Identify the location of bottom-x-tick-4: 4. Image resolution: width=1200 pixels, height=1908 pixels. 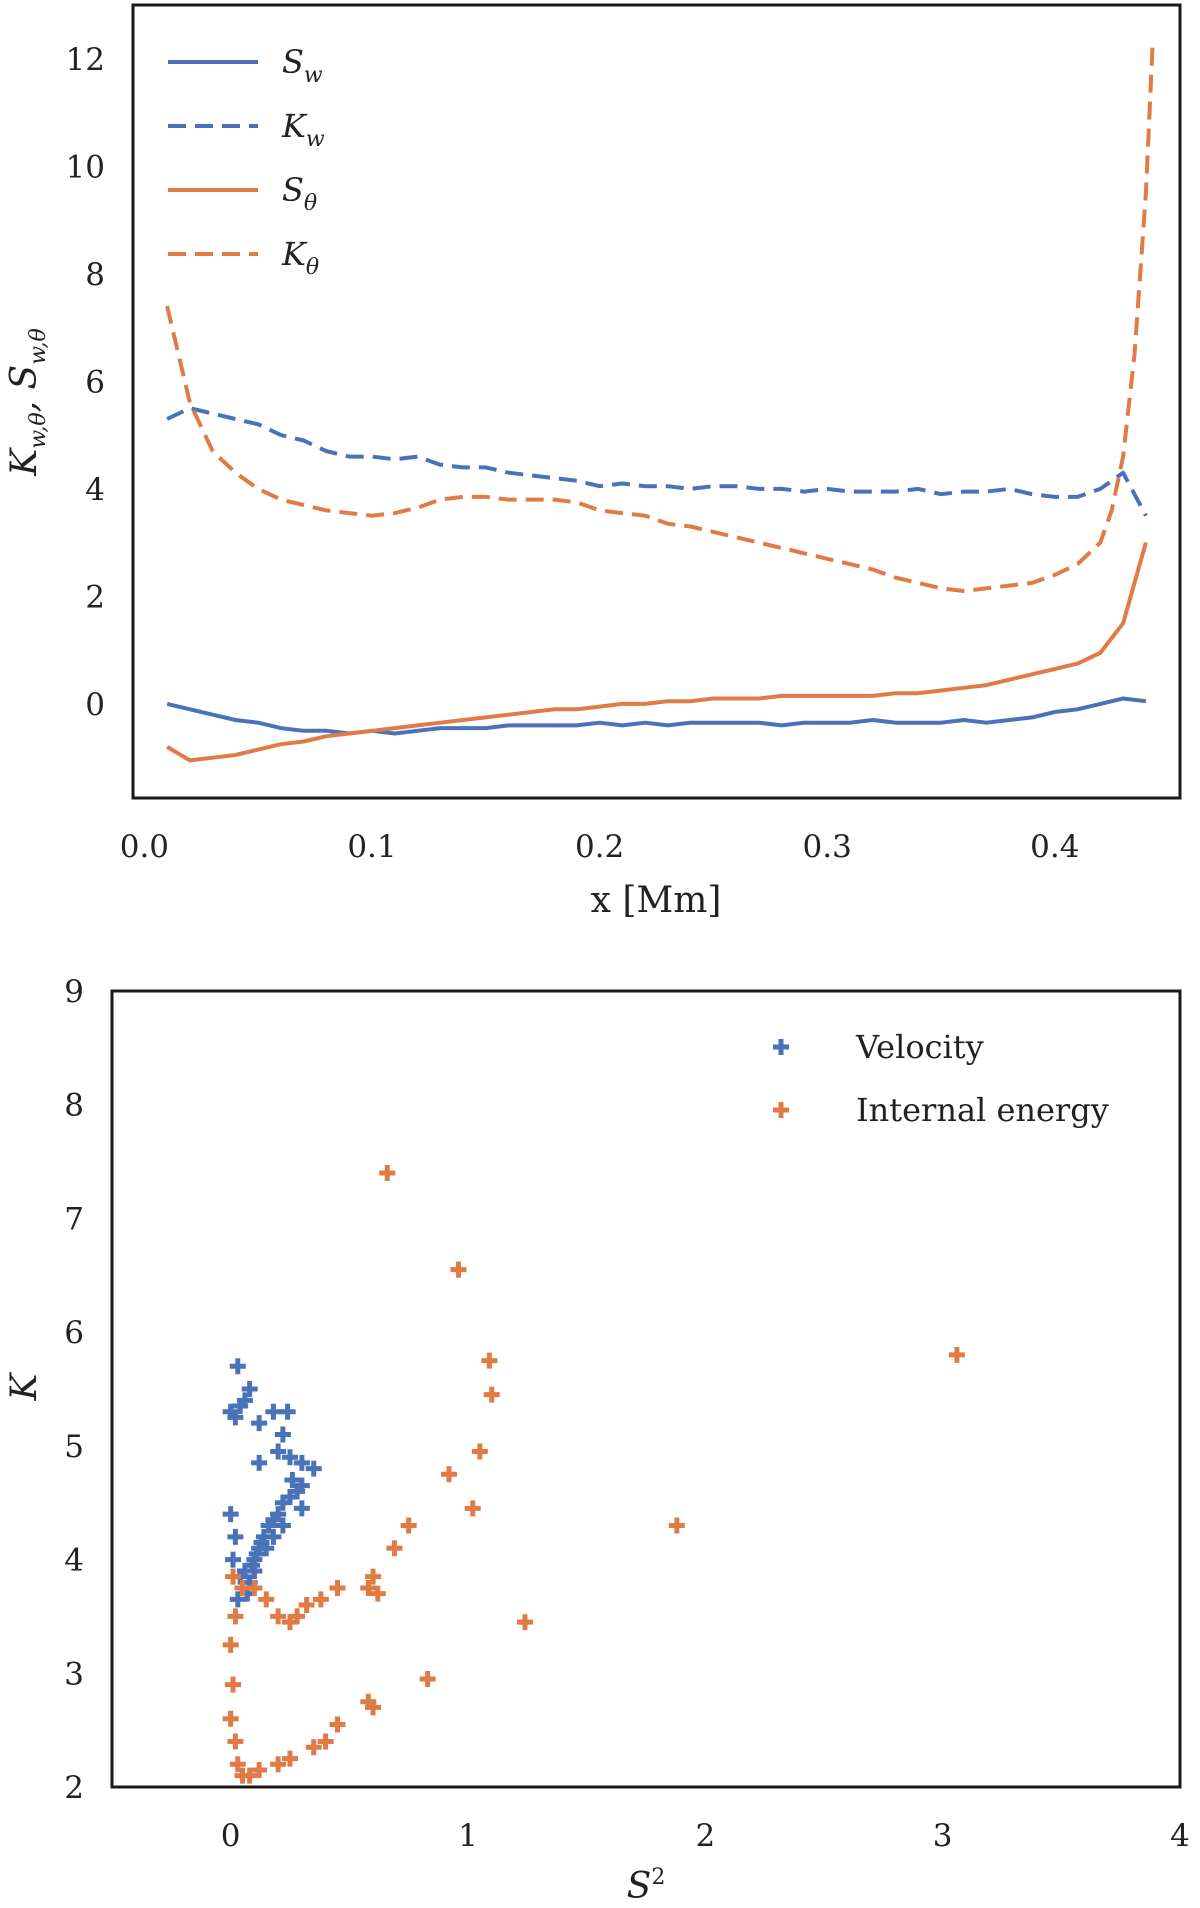
(1180, 1836).